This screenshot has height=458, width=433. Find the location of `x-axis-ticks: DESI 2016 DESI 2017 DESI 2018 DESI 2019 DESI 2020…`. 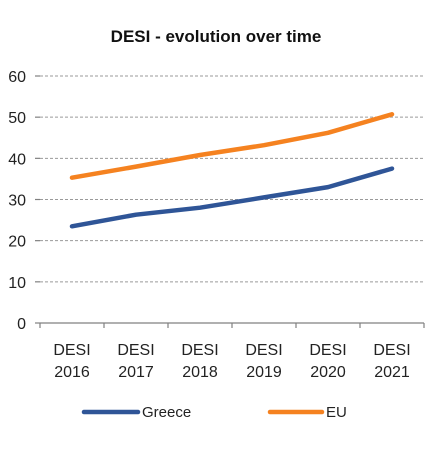

x-axis-ticks: DESI 2016 DESI 2017 DESI 2018 DESI 2019 DESI 2020… is located at coordinates (232, 352).